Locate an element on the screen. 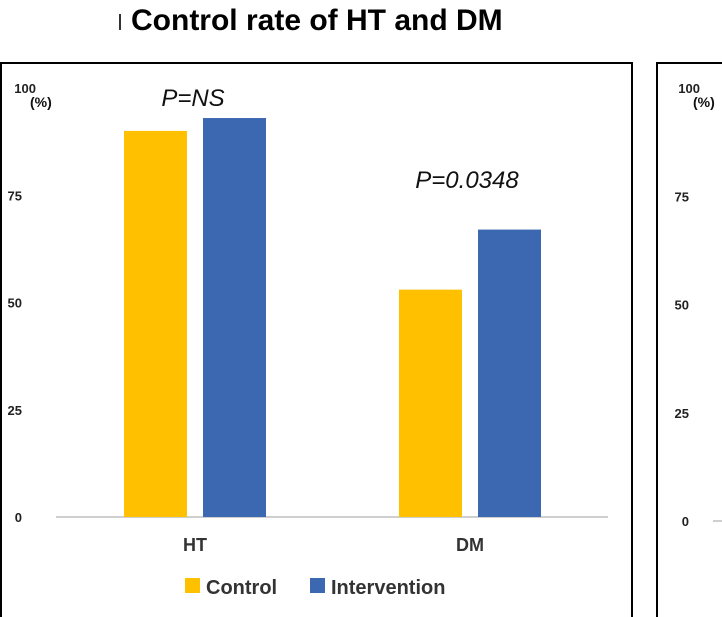  legend-label-intervention: Intervention is located at coordinates (388, 588).